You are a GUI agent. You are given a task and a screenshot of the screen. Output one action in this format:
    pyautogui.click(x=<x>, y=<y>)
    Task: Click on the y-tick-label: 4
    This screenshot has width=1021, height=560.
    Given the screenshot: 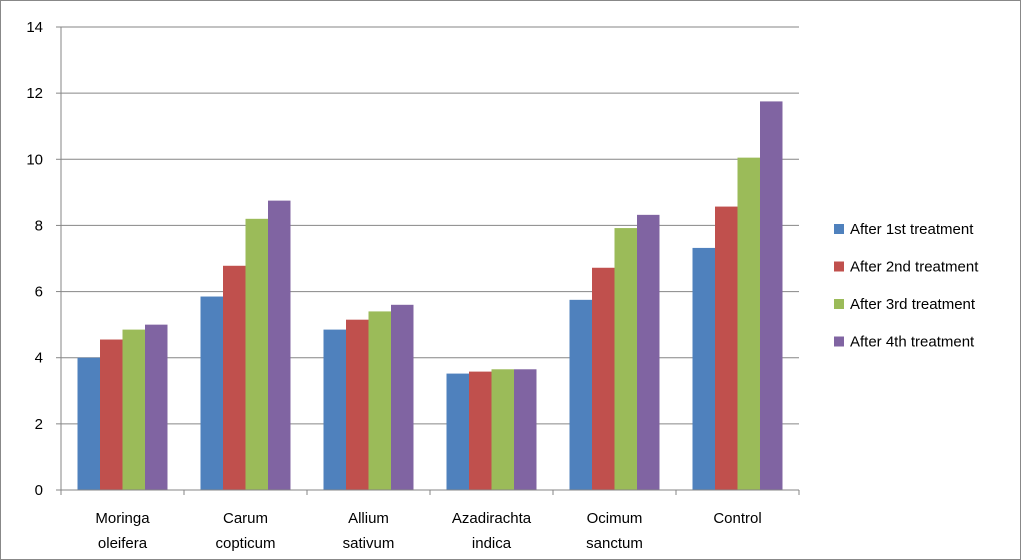 What is the action you would take?
    pyautogui.click(x=39, y=358)
    